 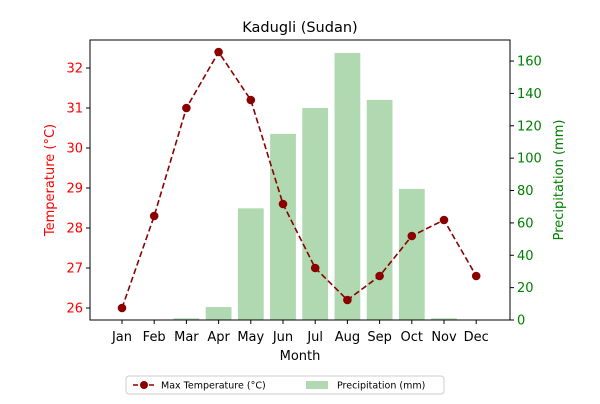 I want to click on legend-box, so click(x=285, y=385).